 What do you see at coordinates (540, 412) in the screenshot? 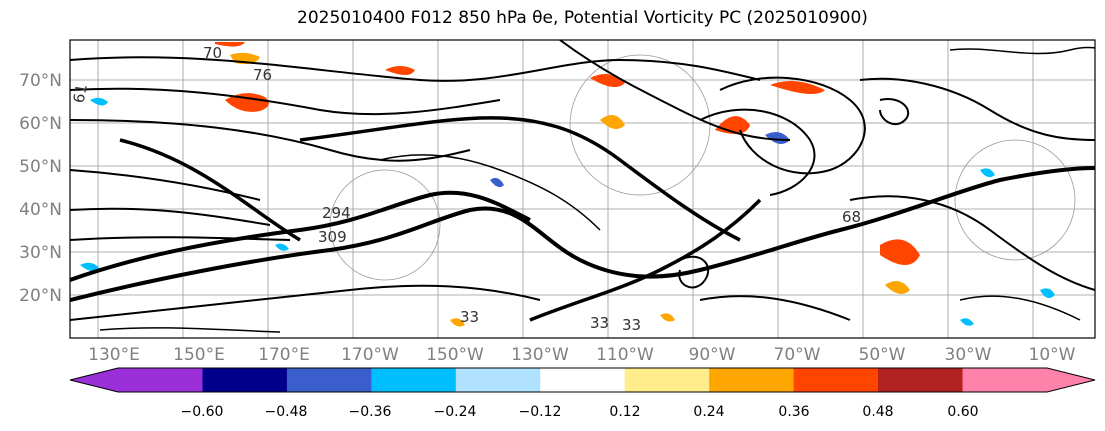
I see `colorbar-tick-label: −0.12` at bounding box center [540, 412].